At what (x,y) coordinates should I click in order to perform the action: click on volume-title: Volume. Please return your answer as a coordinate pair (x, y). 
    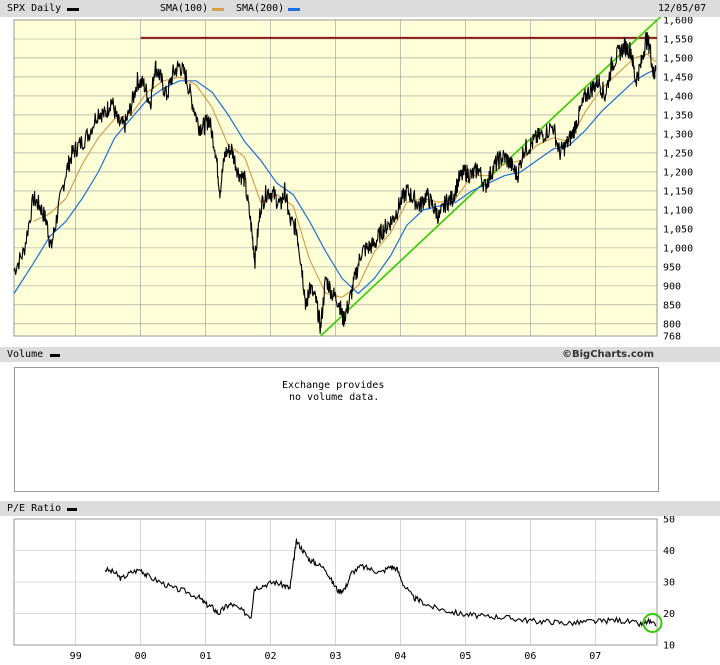
    Looking at the image, I should click on (25, 354).